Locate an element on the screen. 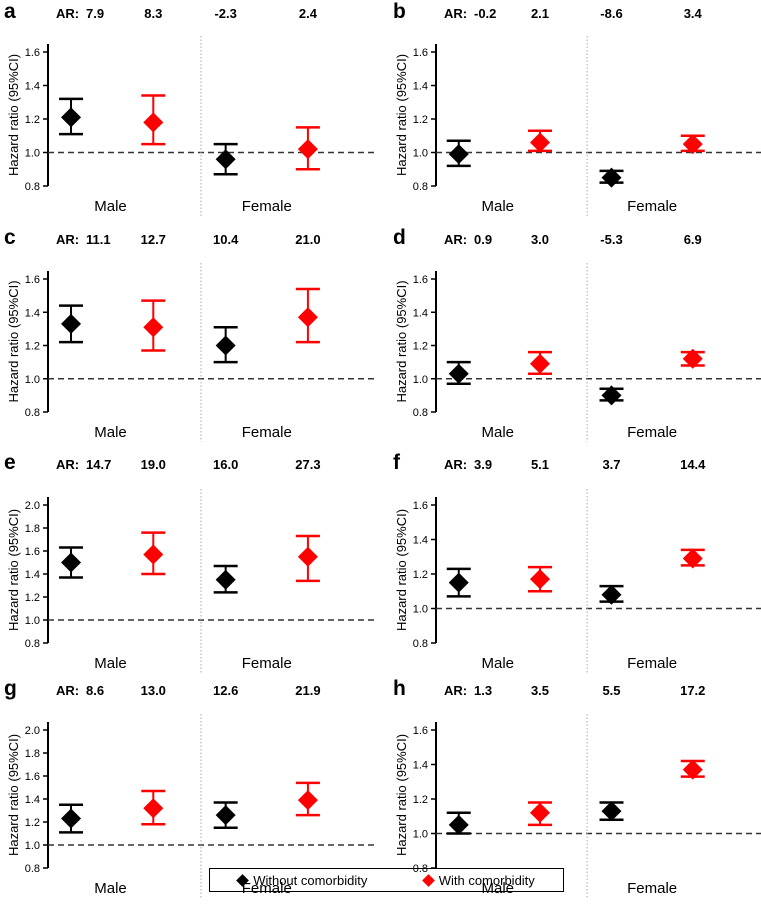 This screenshot has width=761, height=921. y-tick-label-h: 0.8 is located at coordinates (420, 869).